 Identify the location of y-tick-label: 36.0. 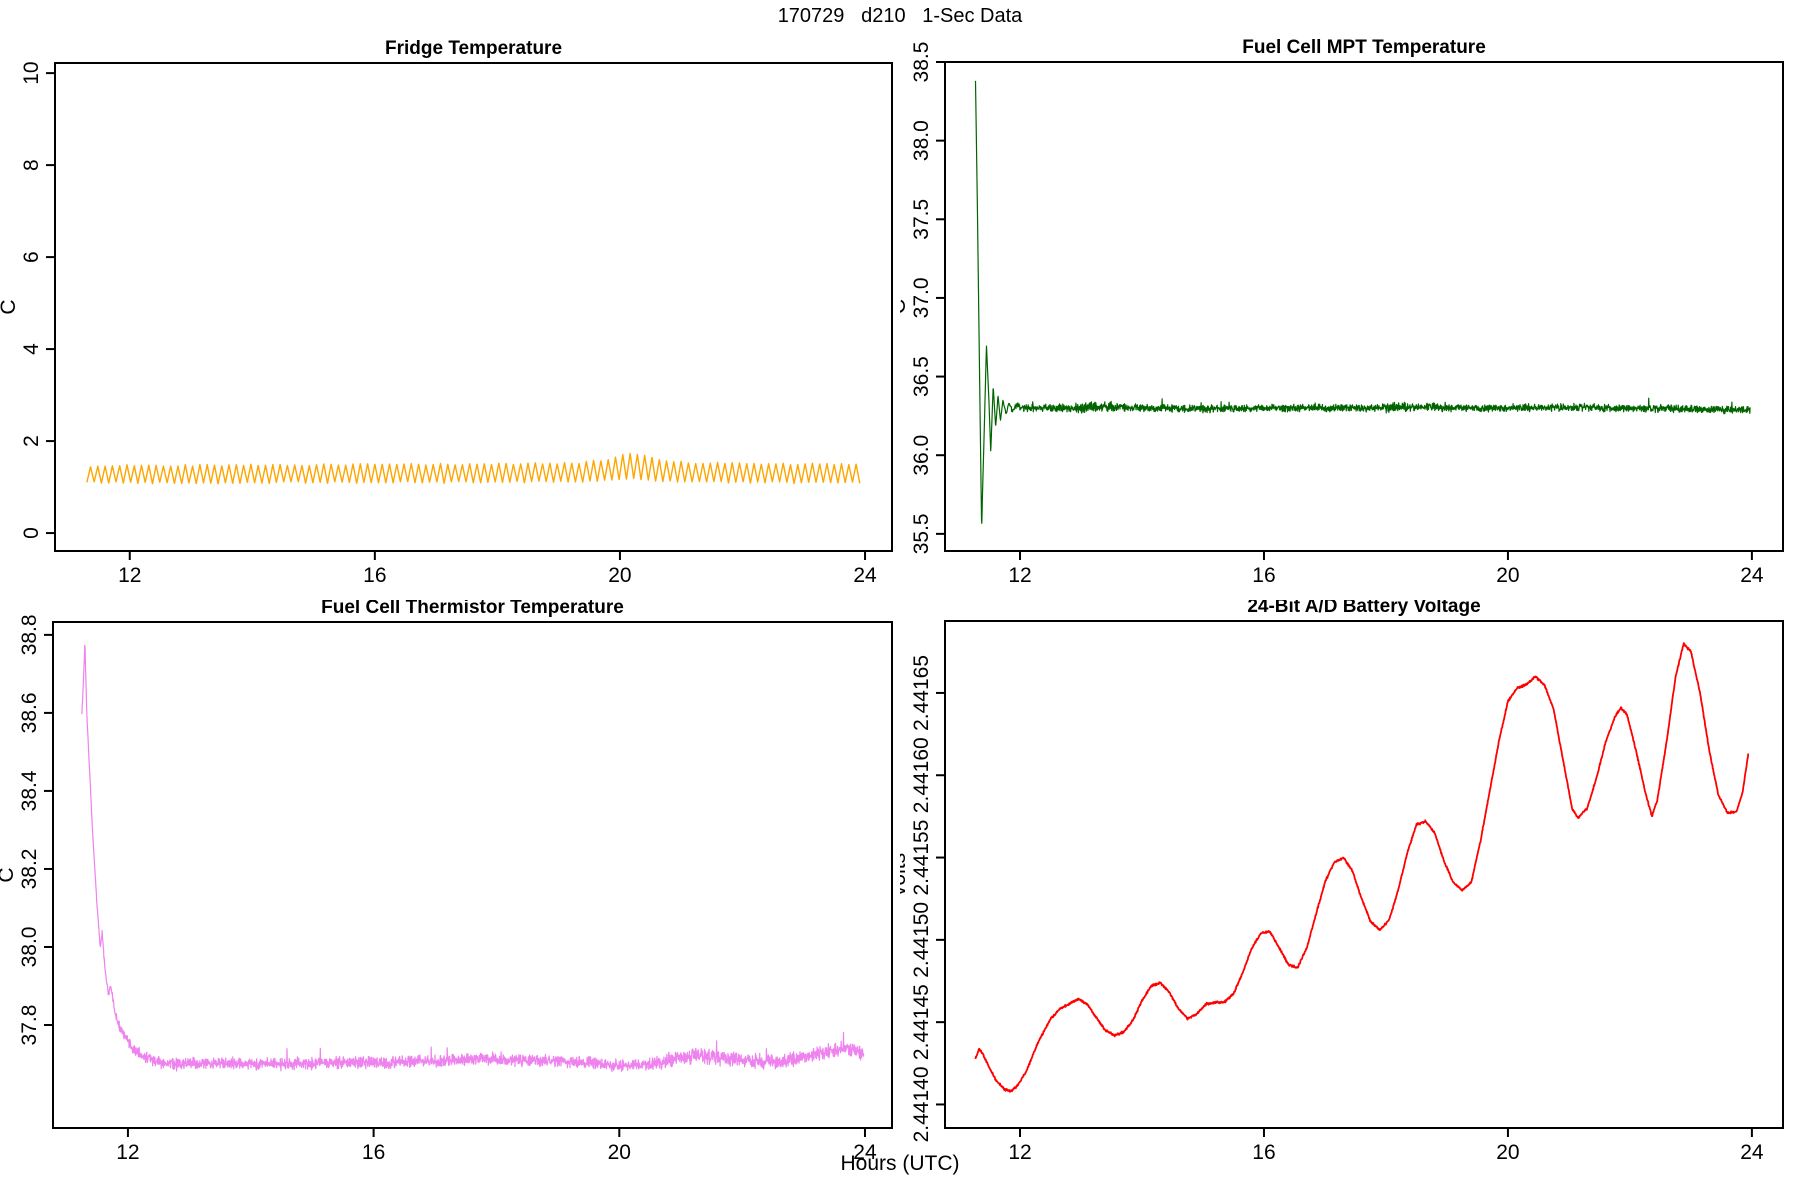
(921, 455).